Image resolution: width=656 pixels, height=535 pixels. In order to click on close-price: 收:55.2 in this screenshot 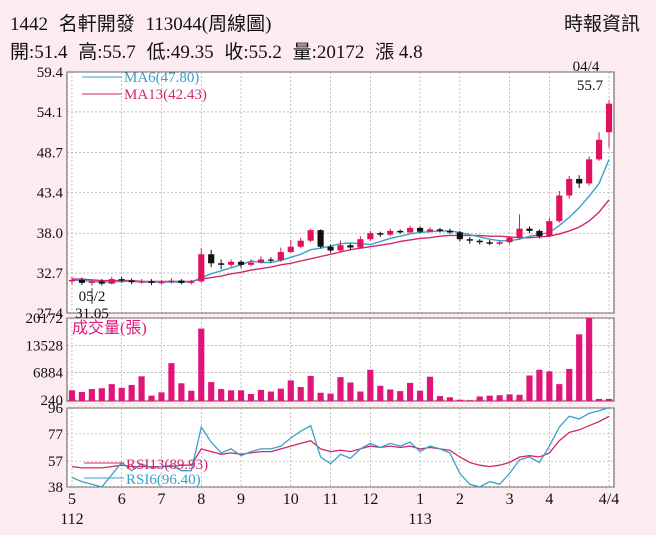, I will do `click(253, 52)`.